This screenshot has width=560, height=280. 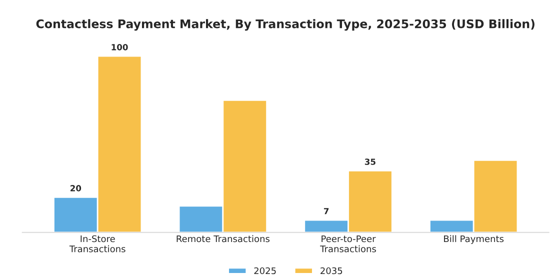 I want to click on data-label: 100, so click(x=120, y=47).